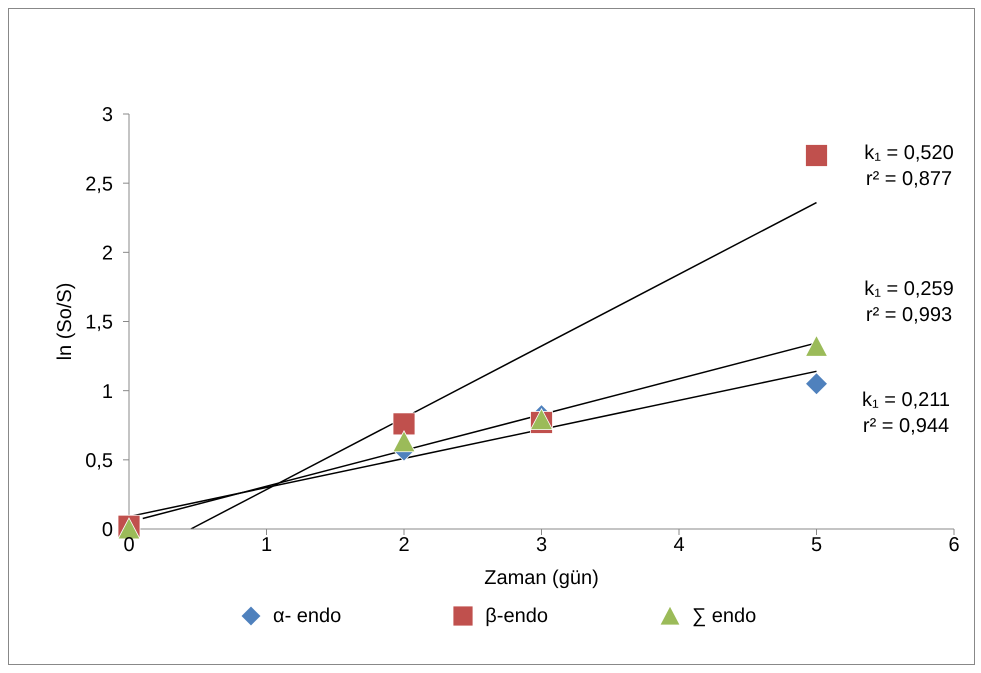  What do you see at coordinates (679, 545) in the screenshot?
I see `x-tick-label: 4` at bounding box center [679, 545].